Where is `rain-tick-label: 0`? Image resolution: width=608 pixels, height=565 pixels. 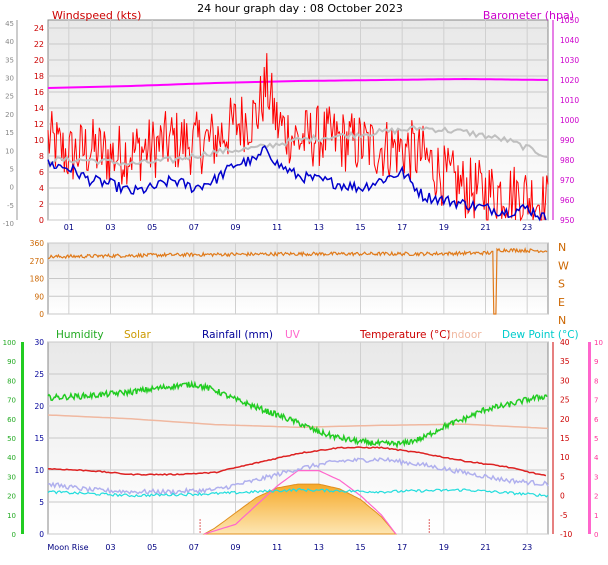
rain-tick-label: 0 is located at coordinates (41, 534).